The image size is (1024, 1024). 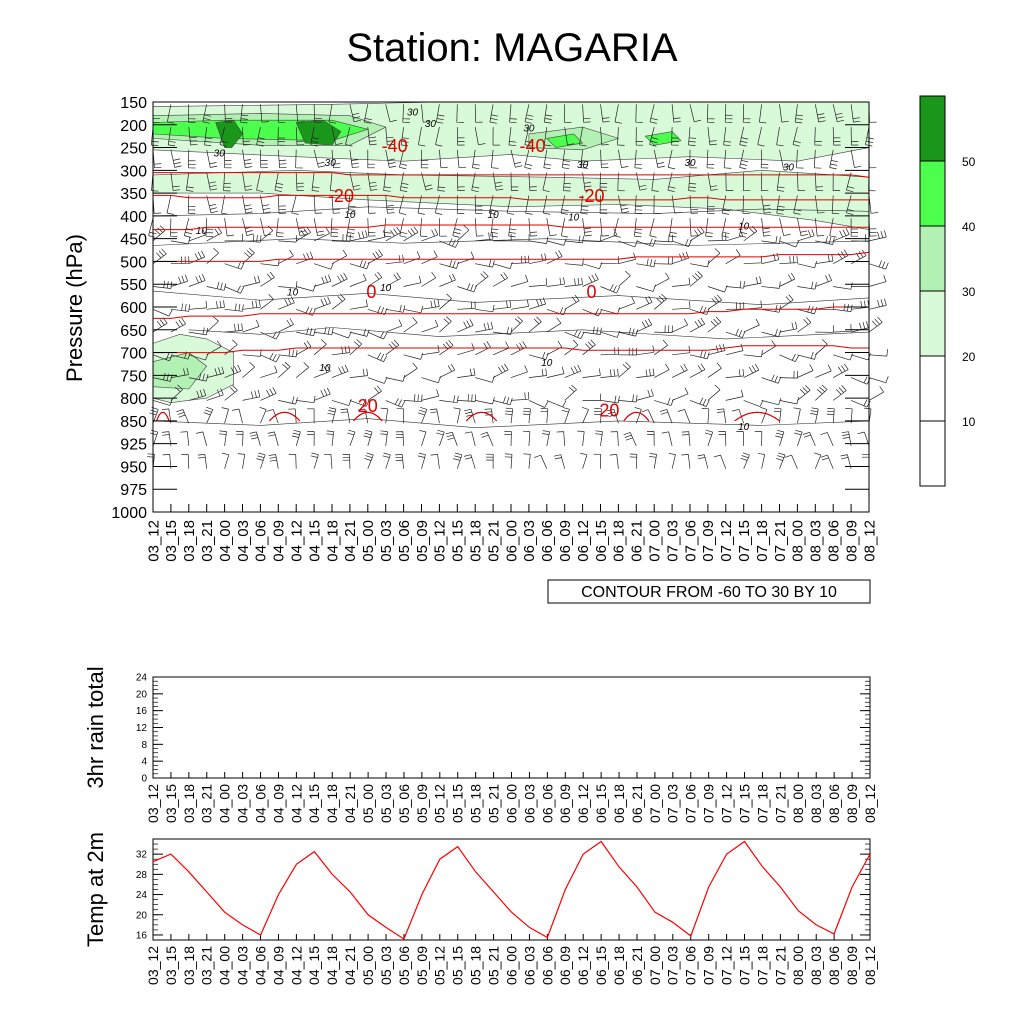 What do you see at coordinates (142, 855) in the screenshot?
I see `y-tick-label: 32` at bounding box center [142, 855].